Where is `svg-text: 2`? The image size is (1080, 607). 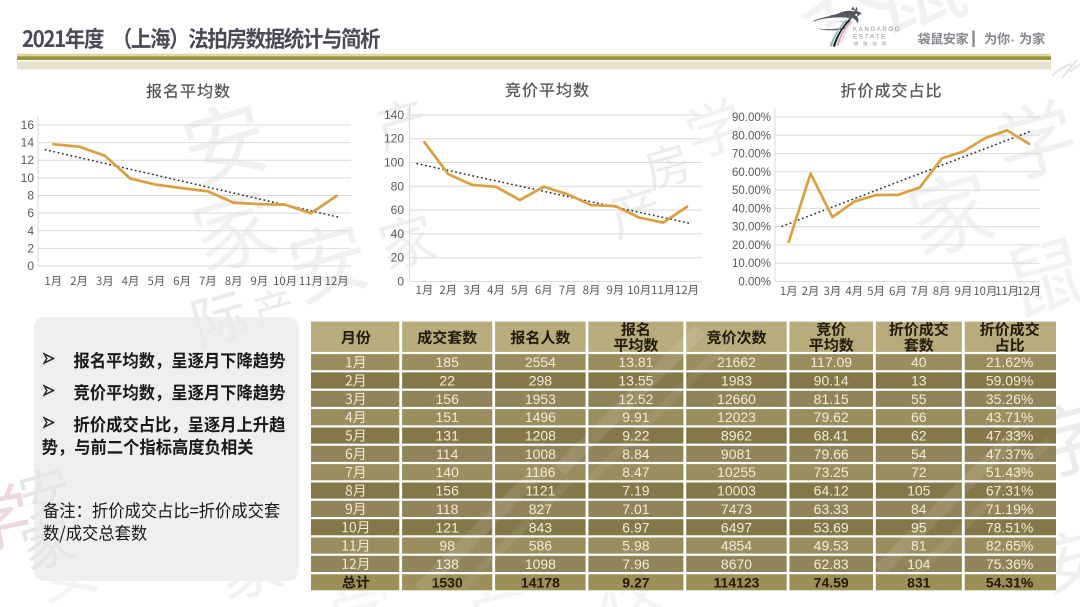 svg-text: 2 is located at coordinates (30, 248).